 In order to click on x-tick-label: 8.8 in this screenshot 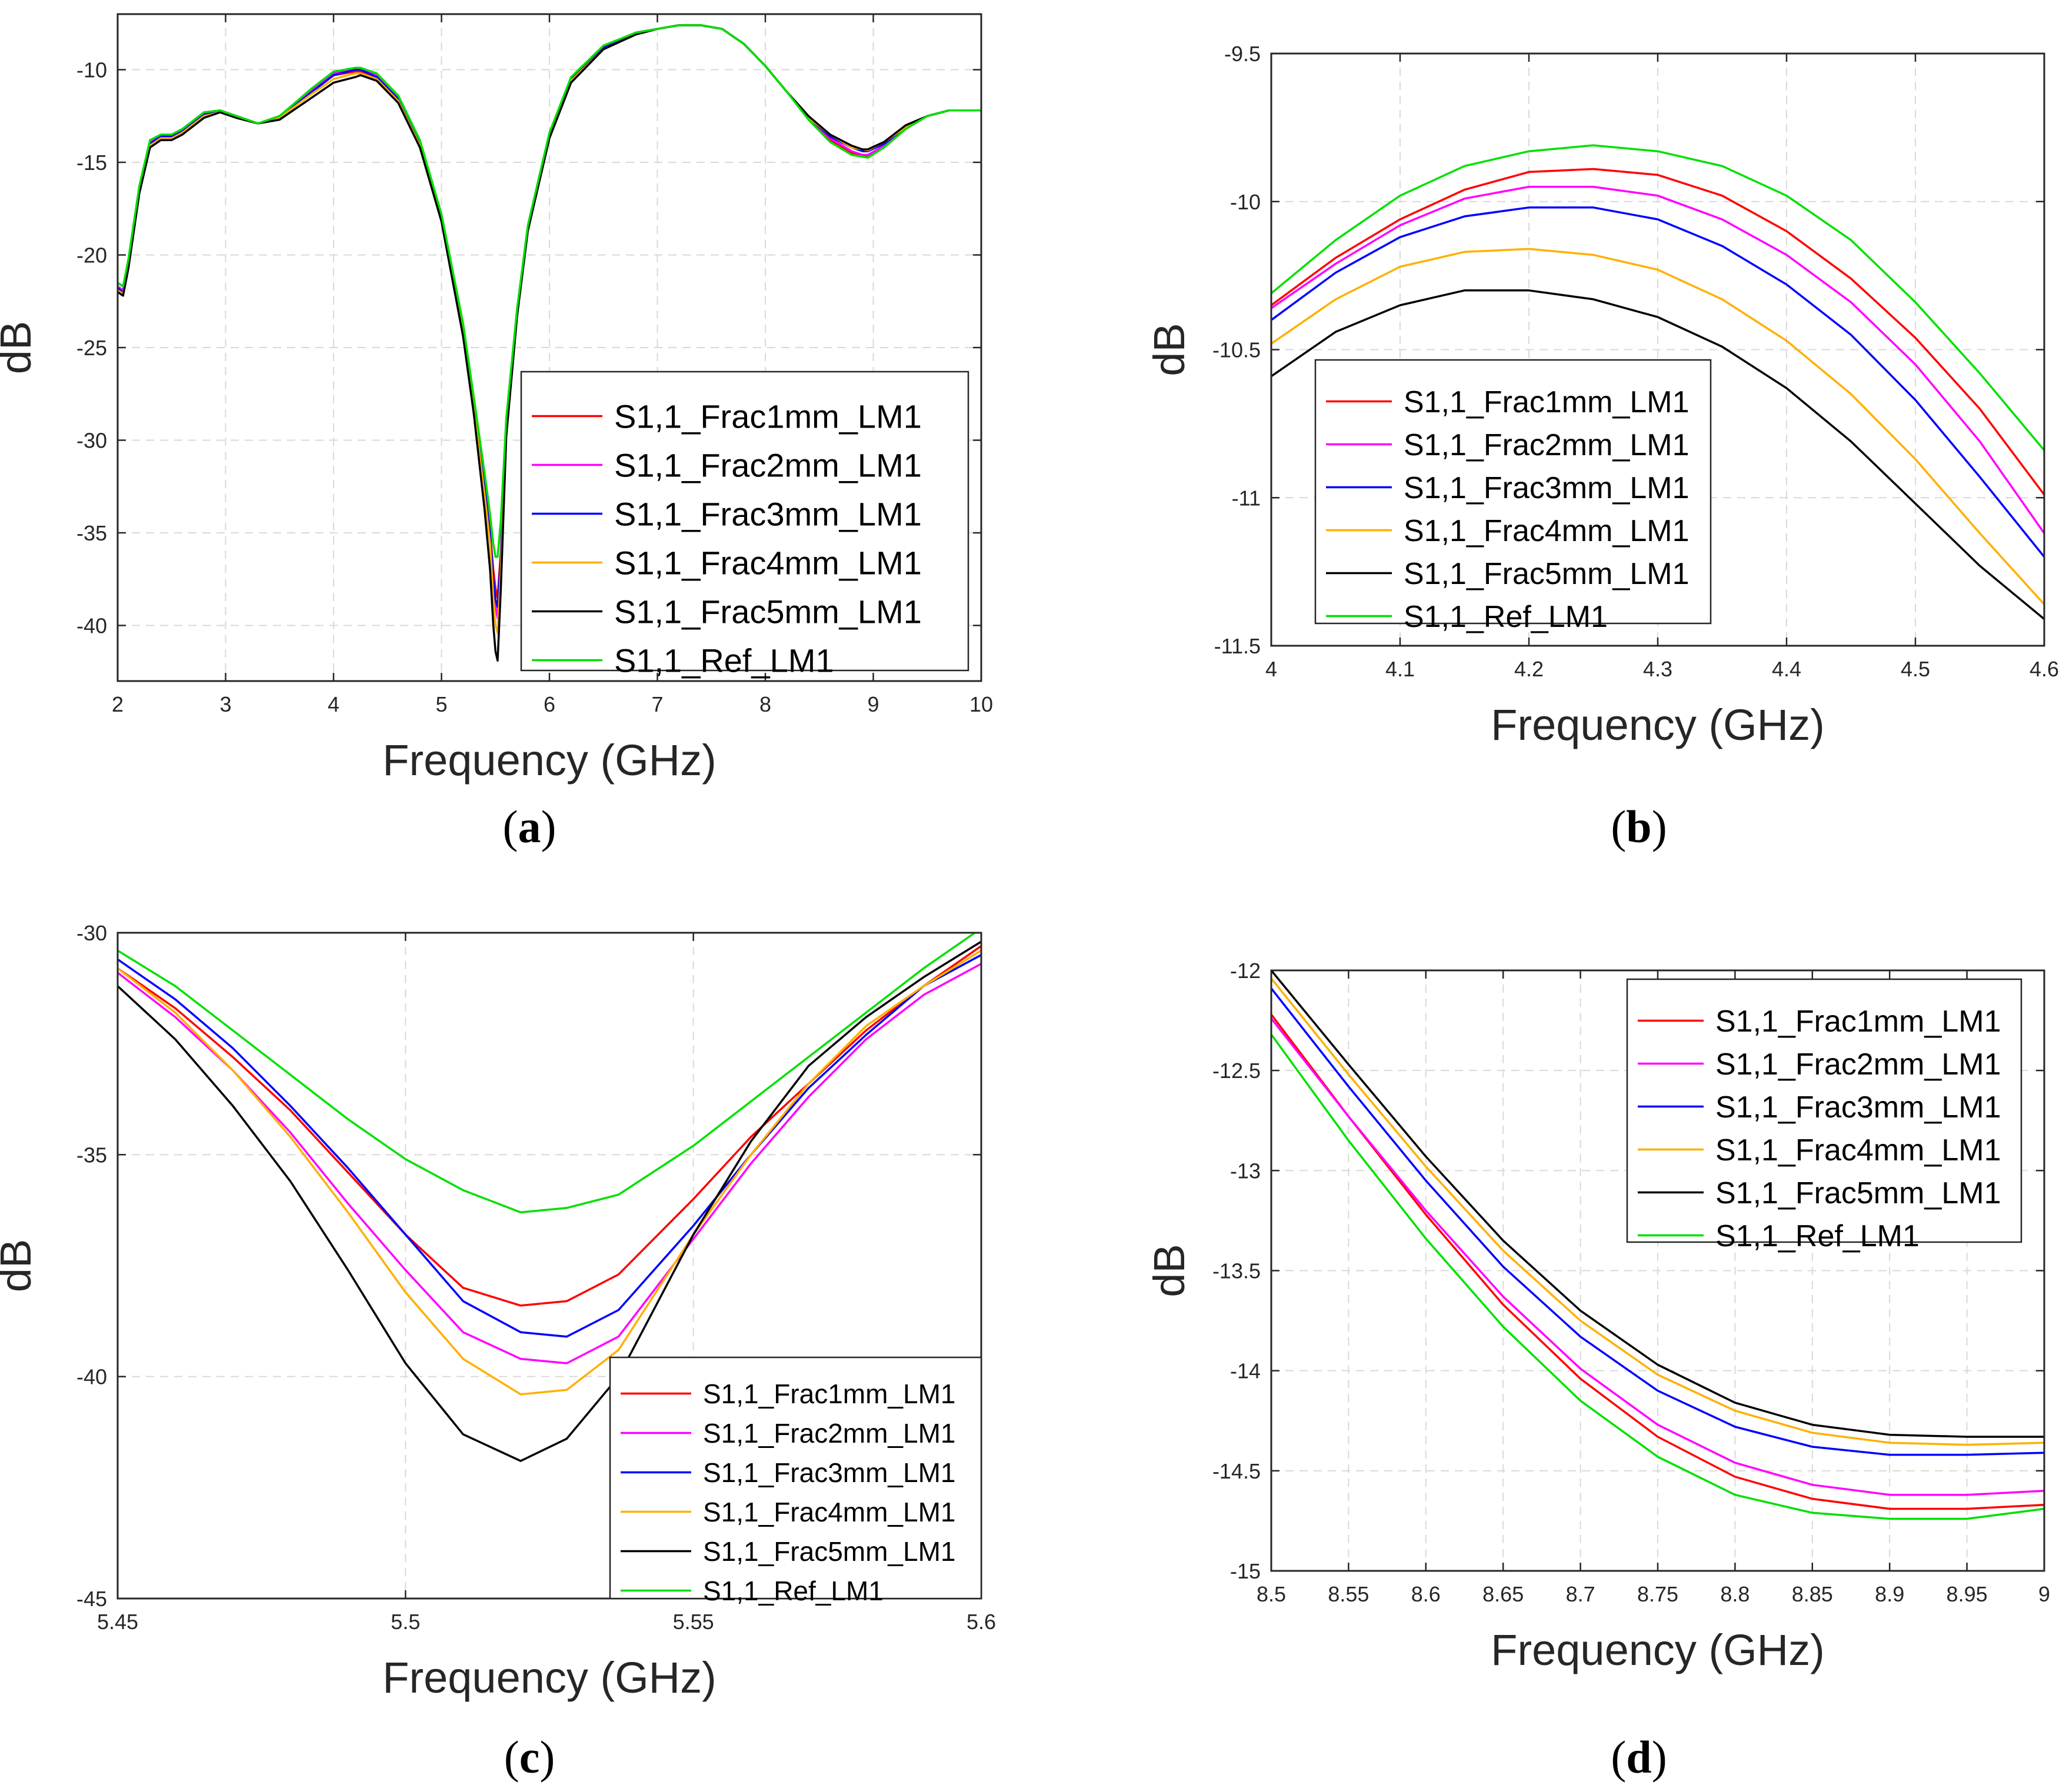, I will do `click(1735, 1594)`.